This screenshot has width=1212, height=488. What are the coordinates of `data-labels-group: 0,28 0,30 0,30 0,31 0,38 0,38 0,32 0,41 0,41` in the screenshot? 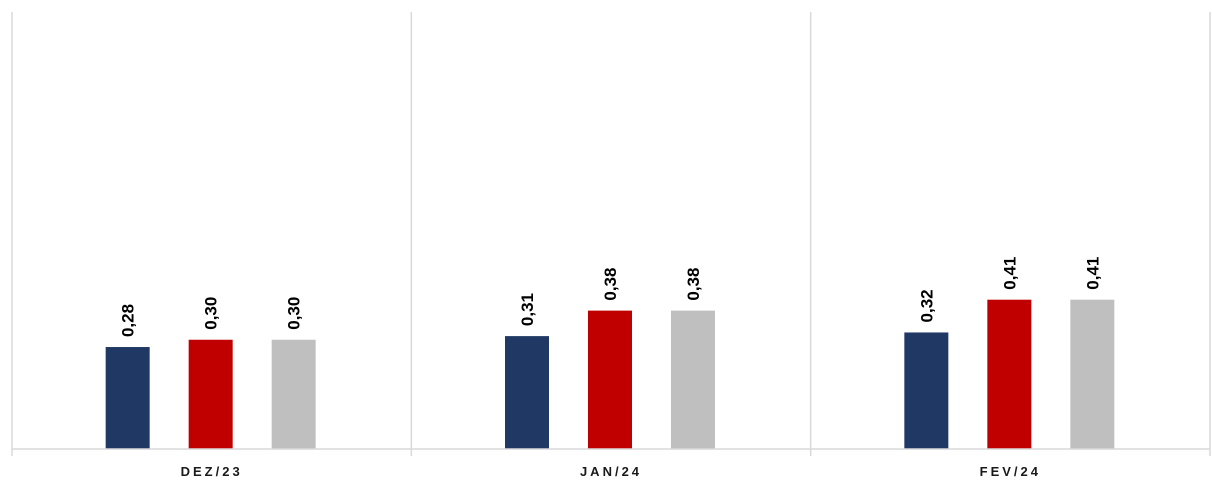 It's located at (611, 297).